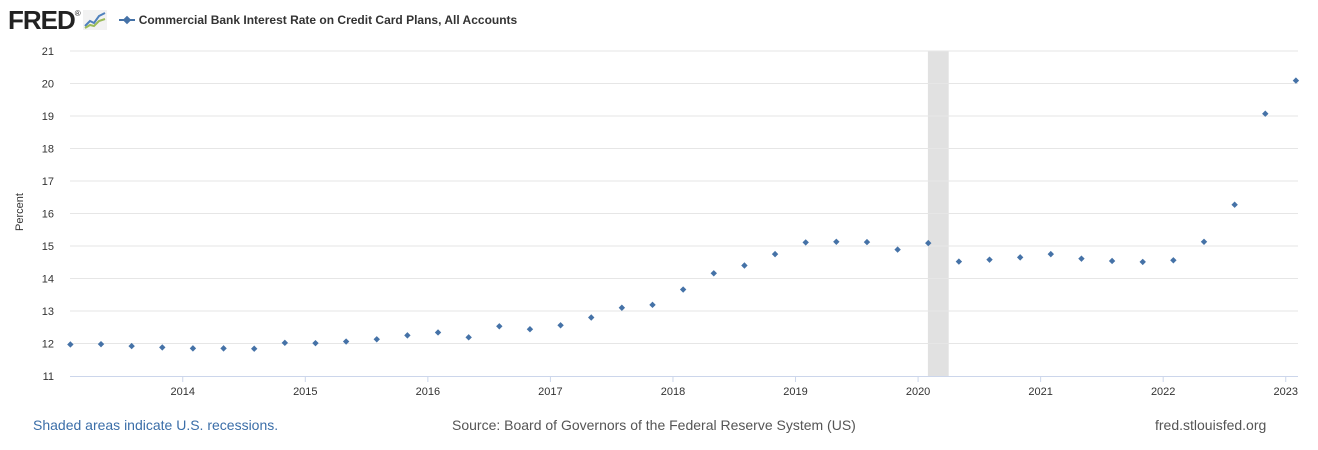 Image resolution: width=1318 pixels, height=450 pixels. What do you see at coordinates (42, 20) in the screenshot?
I see `fred-logo-text: FRED` at bounding box center [42, 20].